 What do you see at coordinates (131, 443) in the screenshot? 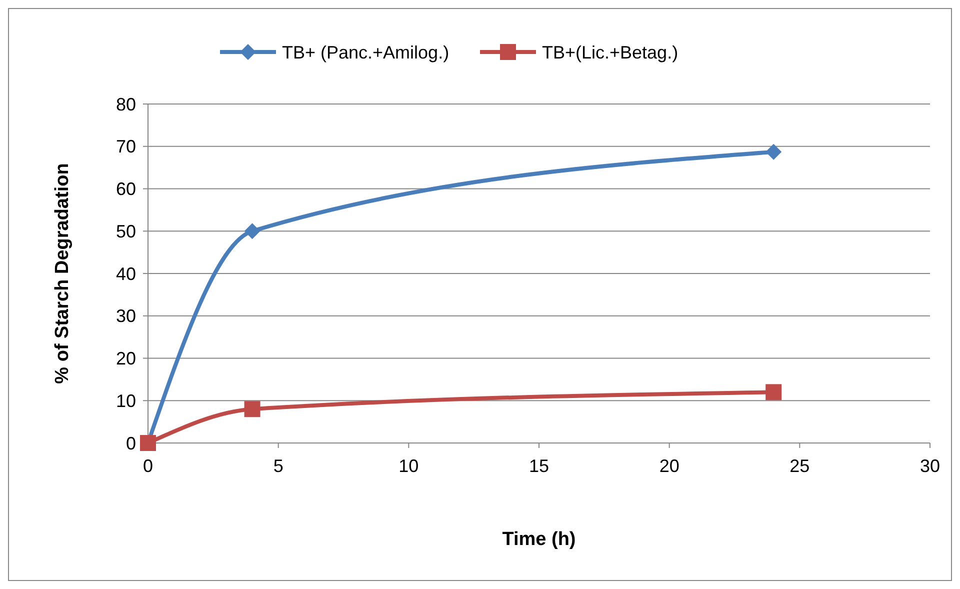
I see `y-tick-label: 0` at bounding box center [131, 443].